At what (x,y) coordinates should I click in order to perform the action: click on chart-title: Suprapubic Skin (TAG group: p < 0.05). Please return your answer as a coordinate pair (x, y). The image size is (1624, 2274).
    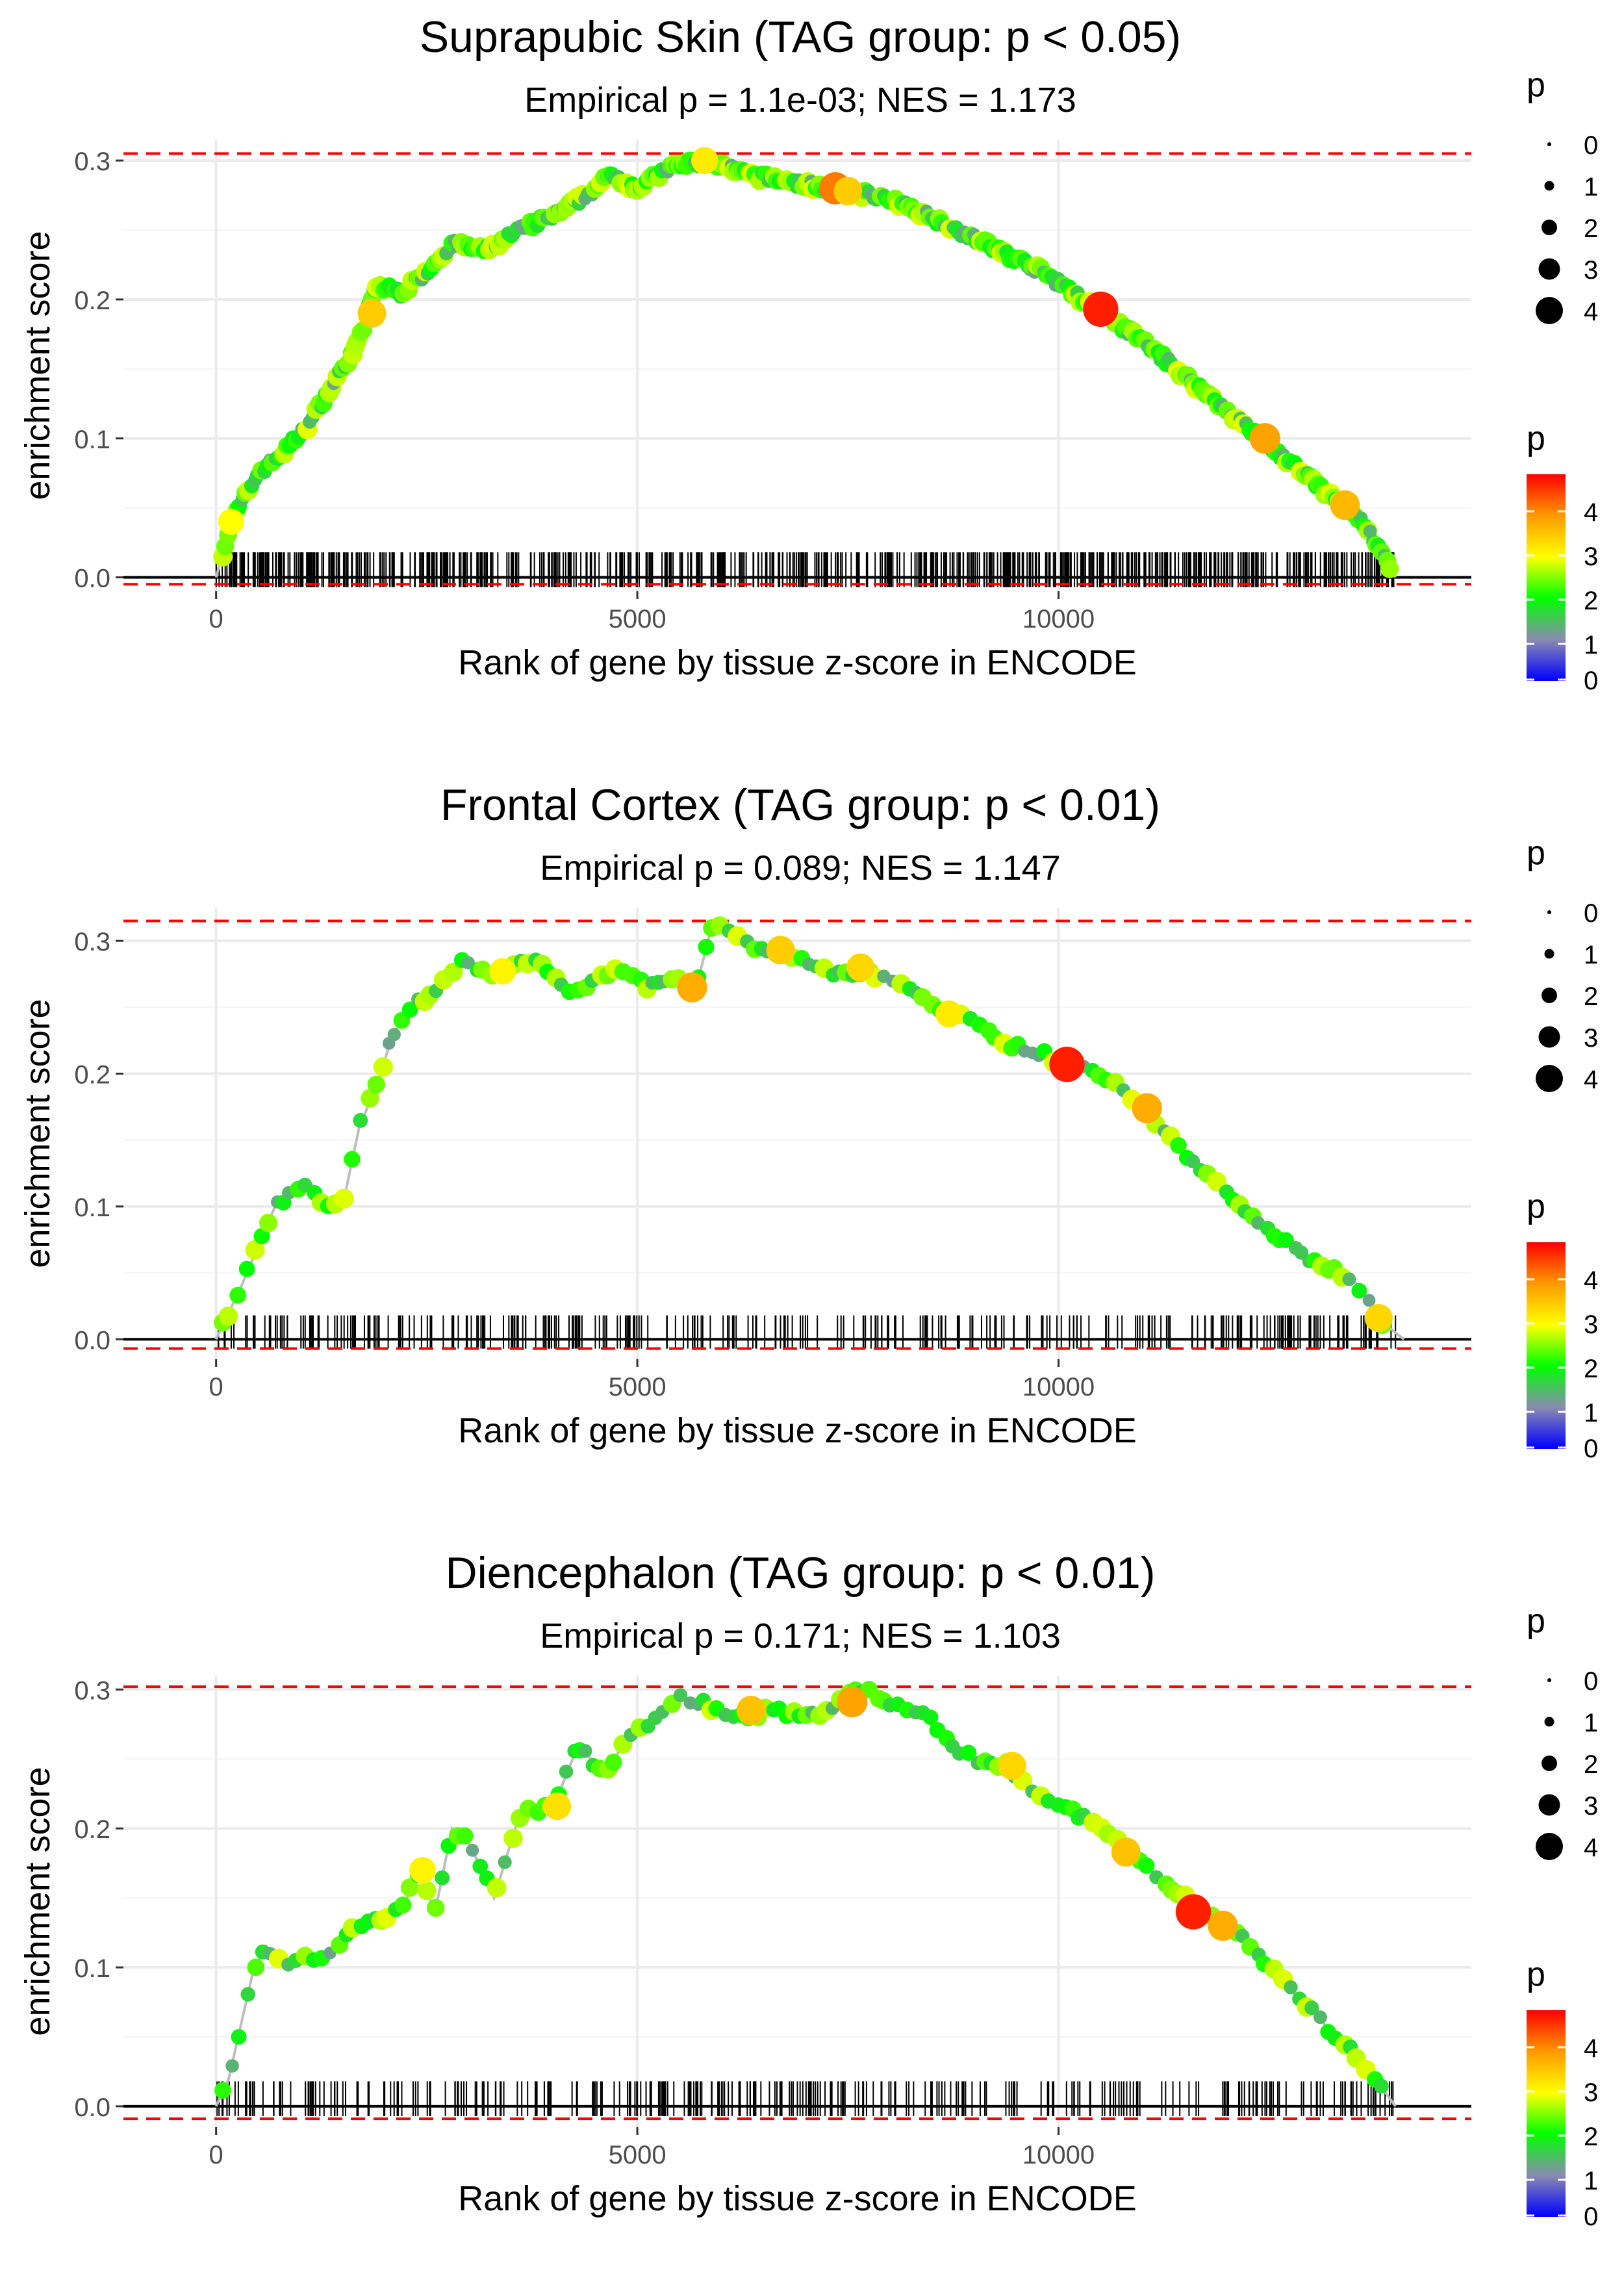
    Looking at the image, I should click on (800, 37).